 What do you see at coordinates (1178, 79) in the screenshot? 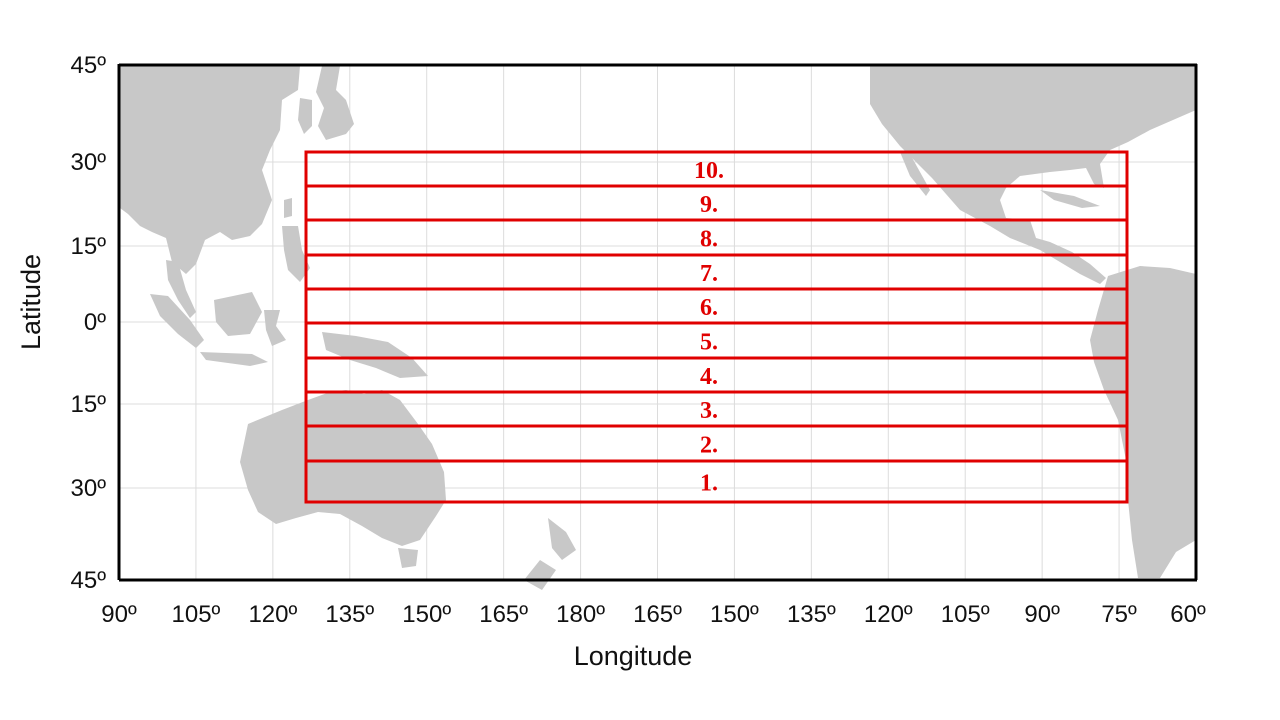
I see `landmass-greenland-corner` at bounding box center [1178, 79].